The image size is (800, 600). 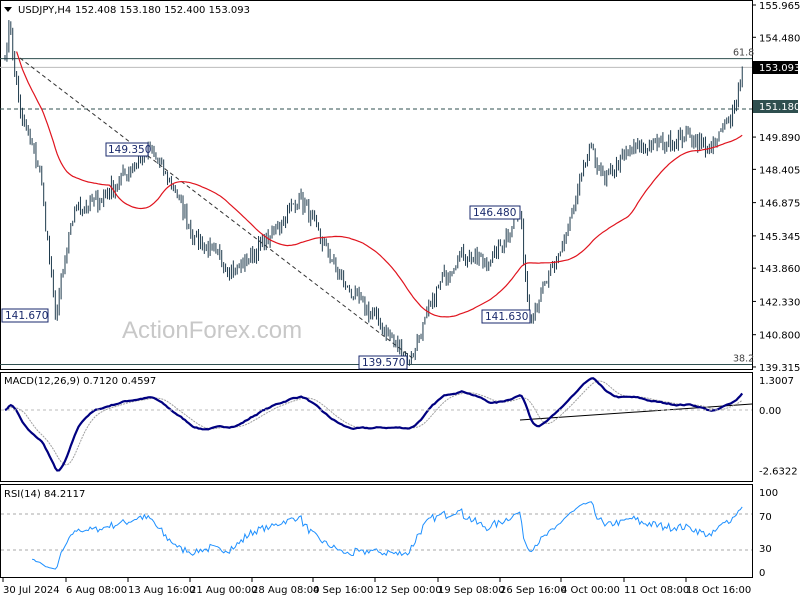 I want to click on swing-label-149350: 149.350, so click(x=128, y=149).